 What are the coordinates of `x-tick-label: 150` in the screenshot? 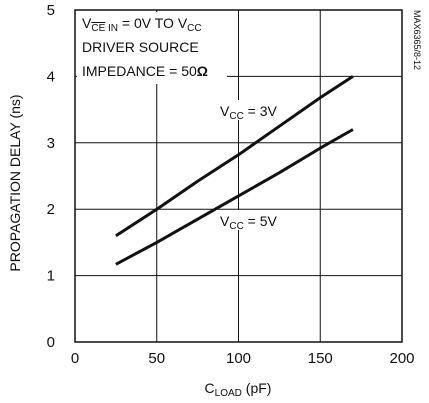 It's located at (320, 358).